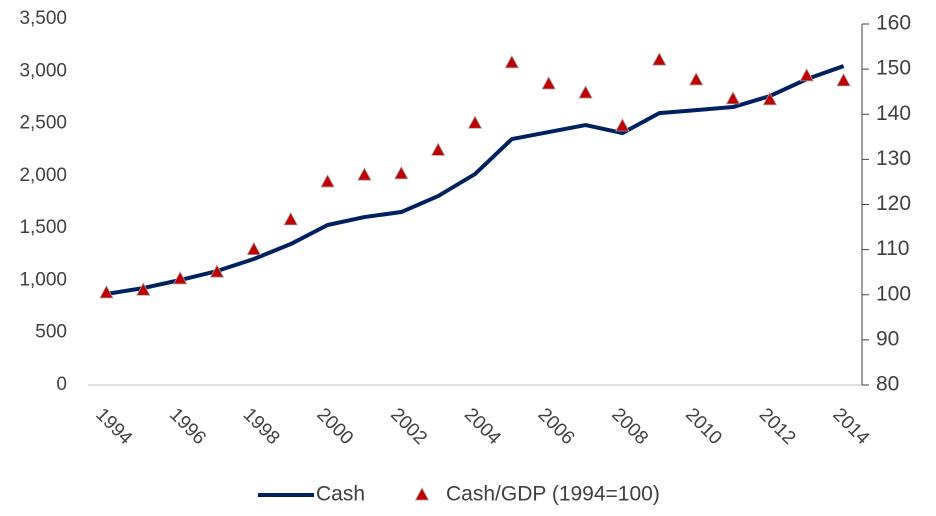  I want to click on x-tick-label: 1998, so click(261, 426).